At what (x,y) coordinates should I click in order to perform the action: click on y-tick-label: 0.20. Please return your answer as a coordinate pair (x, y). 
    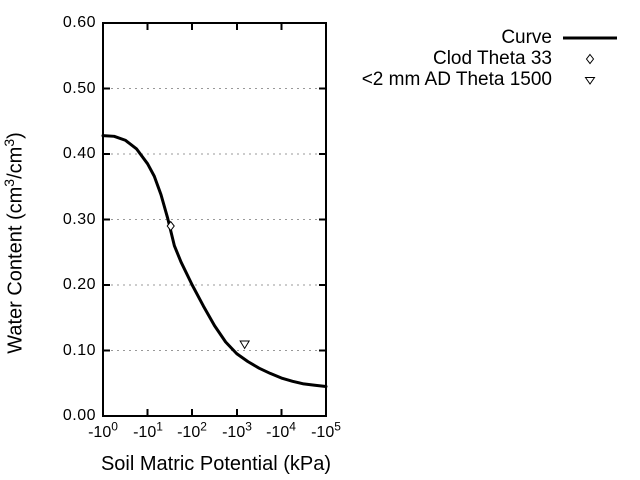
    Looking at the image, I should click on (79, 284).